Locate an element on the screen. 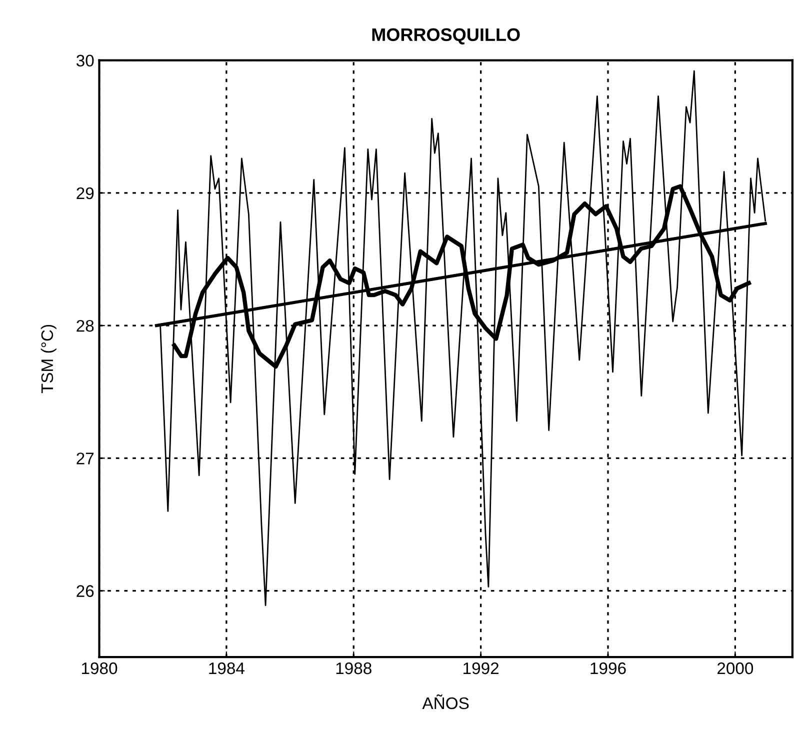 This screenshot has height=745, width=794. y-tick-label: 30 is located at coordinates (85, 60).